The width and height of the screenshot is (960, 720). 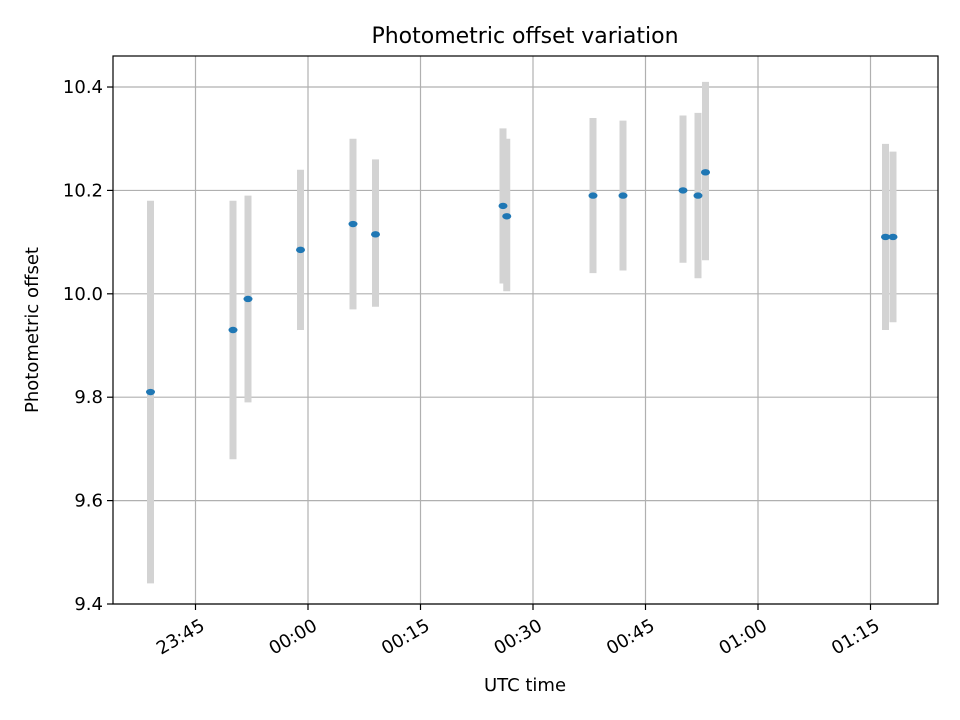 I want to click on x-axis-label: UTC time, so click(x=525, y=685).